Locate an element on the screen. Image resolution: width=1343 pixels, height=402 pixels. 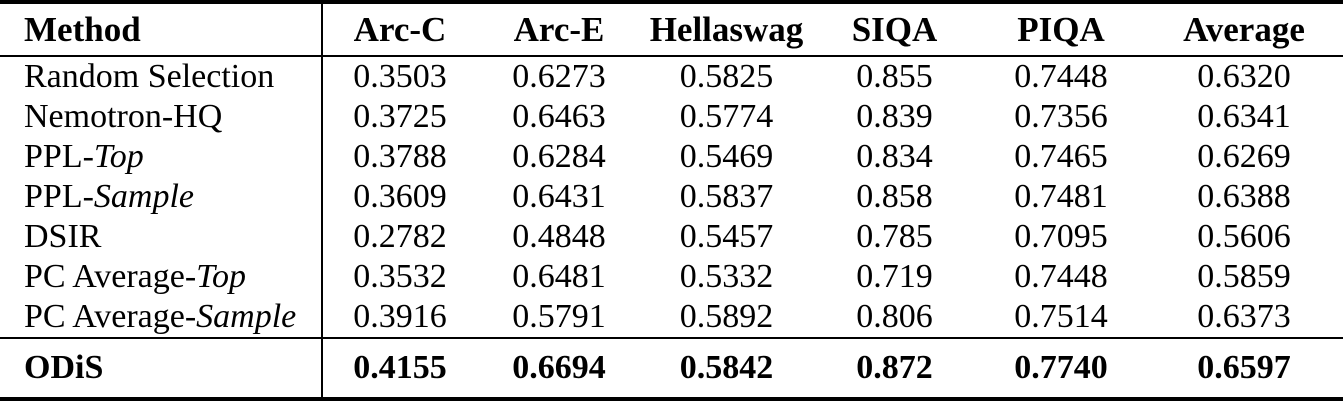
method-cell: PPL-Sample is located at coordinates (161, 197).